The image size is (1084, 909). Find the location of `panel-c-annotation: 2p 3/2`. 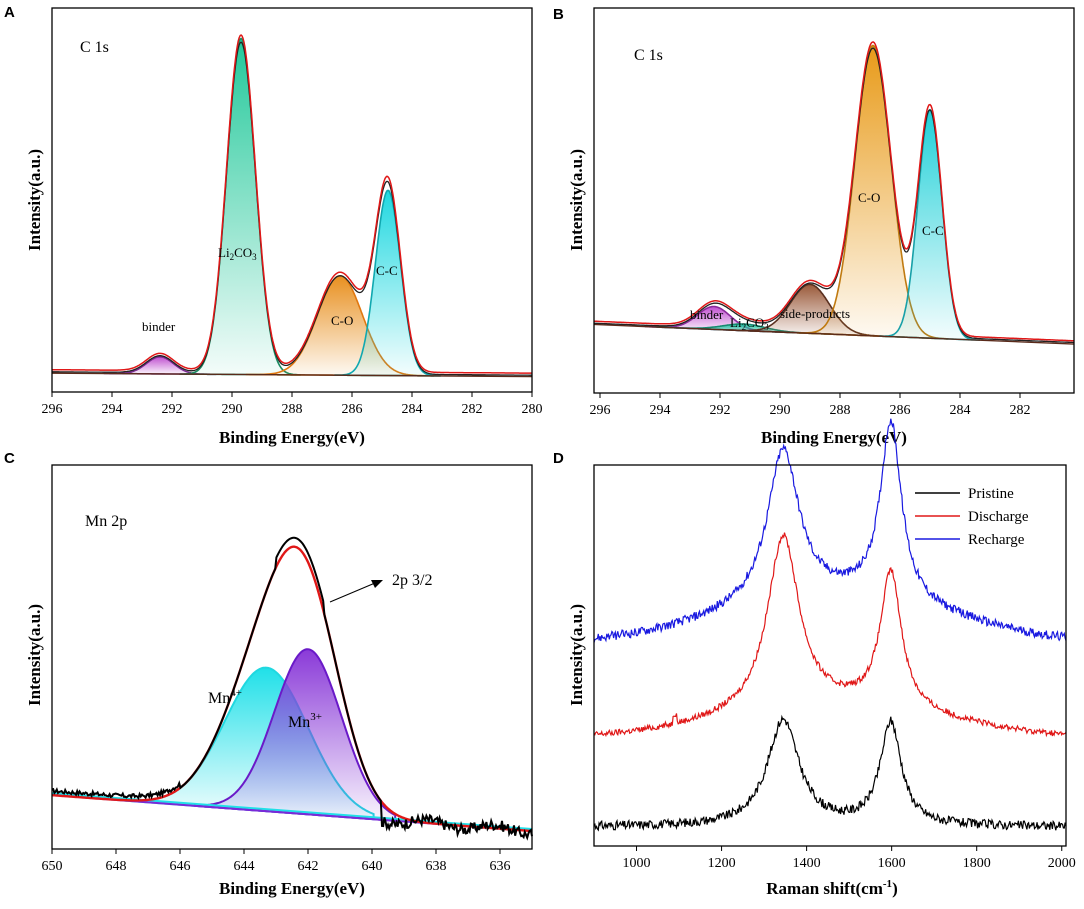

panel-c-annotation: 2p 3/2 is located at coordinates (412, 580).